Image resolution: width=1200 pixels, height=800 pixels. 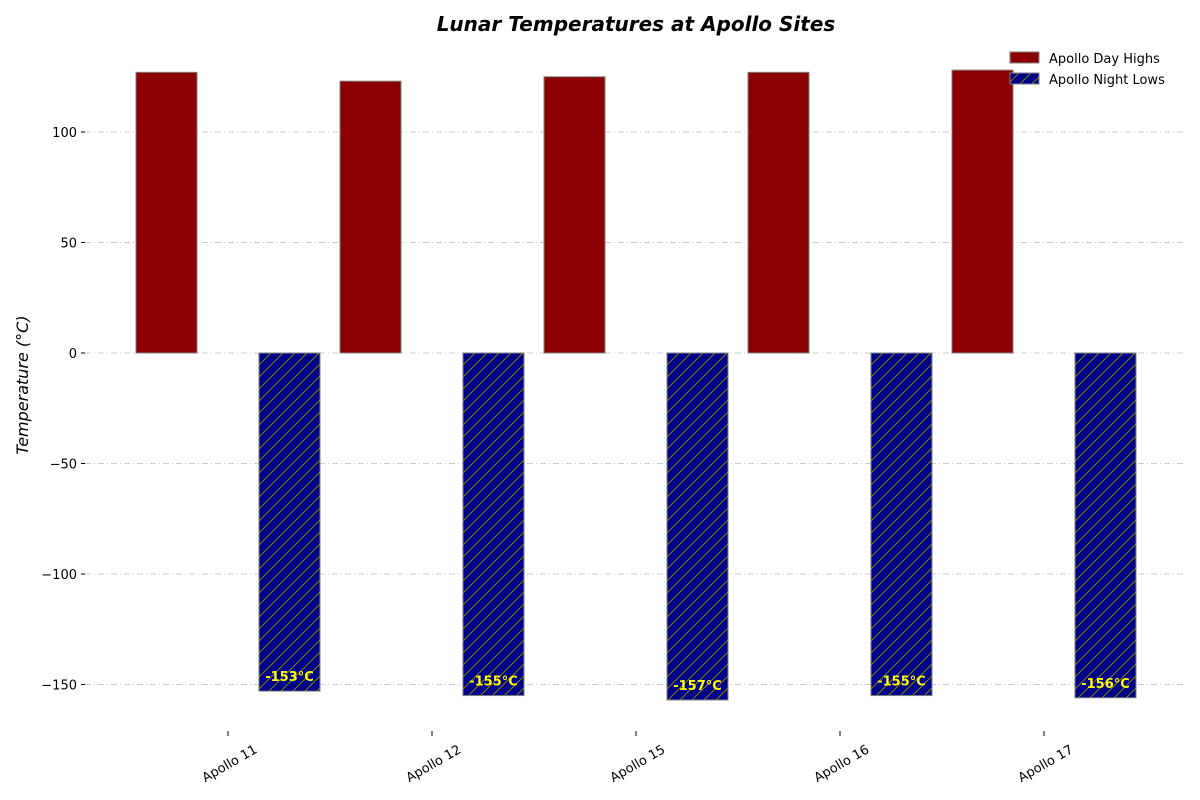 What do you see at coordinates (64, 133) in the screenshot?
I see `y-tick-label: 100` at bounding box center [64, 133].